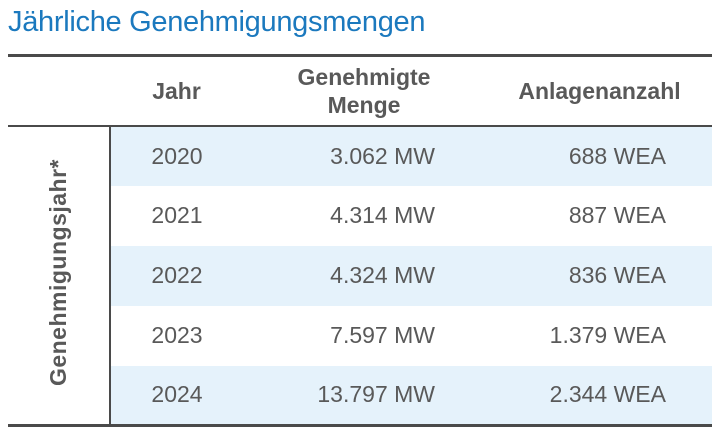 This screenshot has height=435, width=714. I want to click on table-row-2021: 2021 4.314 MW 887 WEA, so click(360, 215).